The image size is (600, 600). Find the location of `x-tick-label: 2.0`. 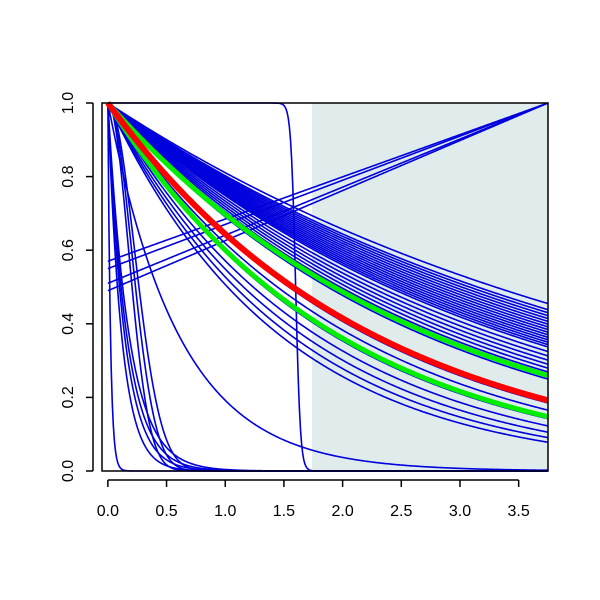

x-tick-label: 2.0 is located at coordinates (342, 511).